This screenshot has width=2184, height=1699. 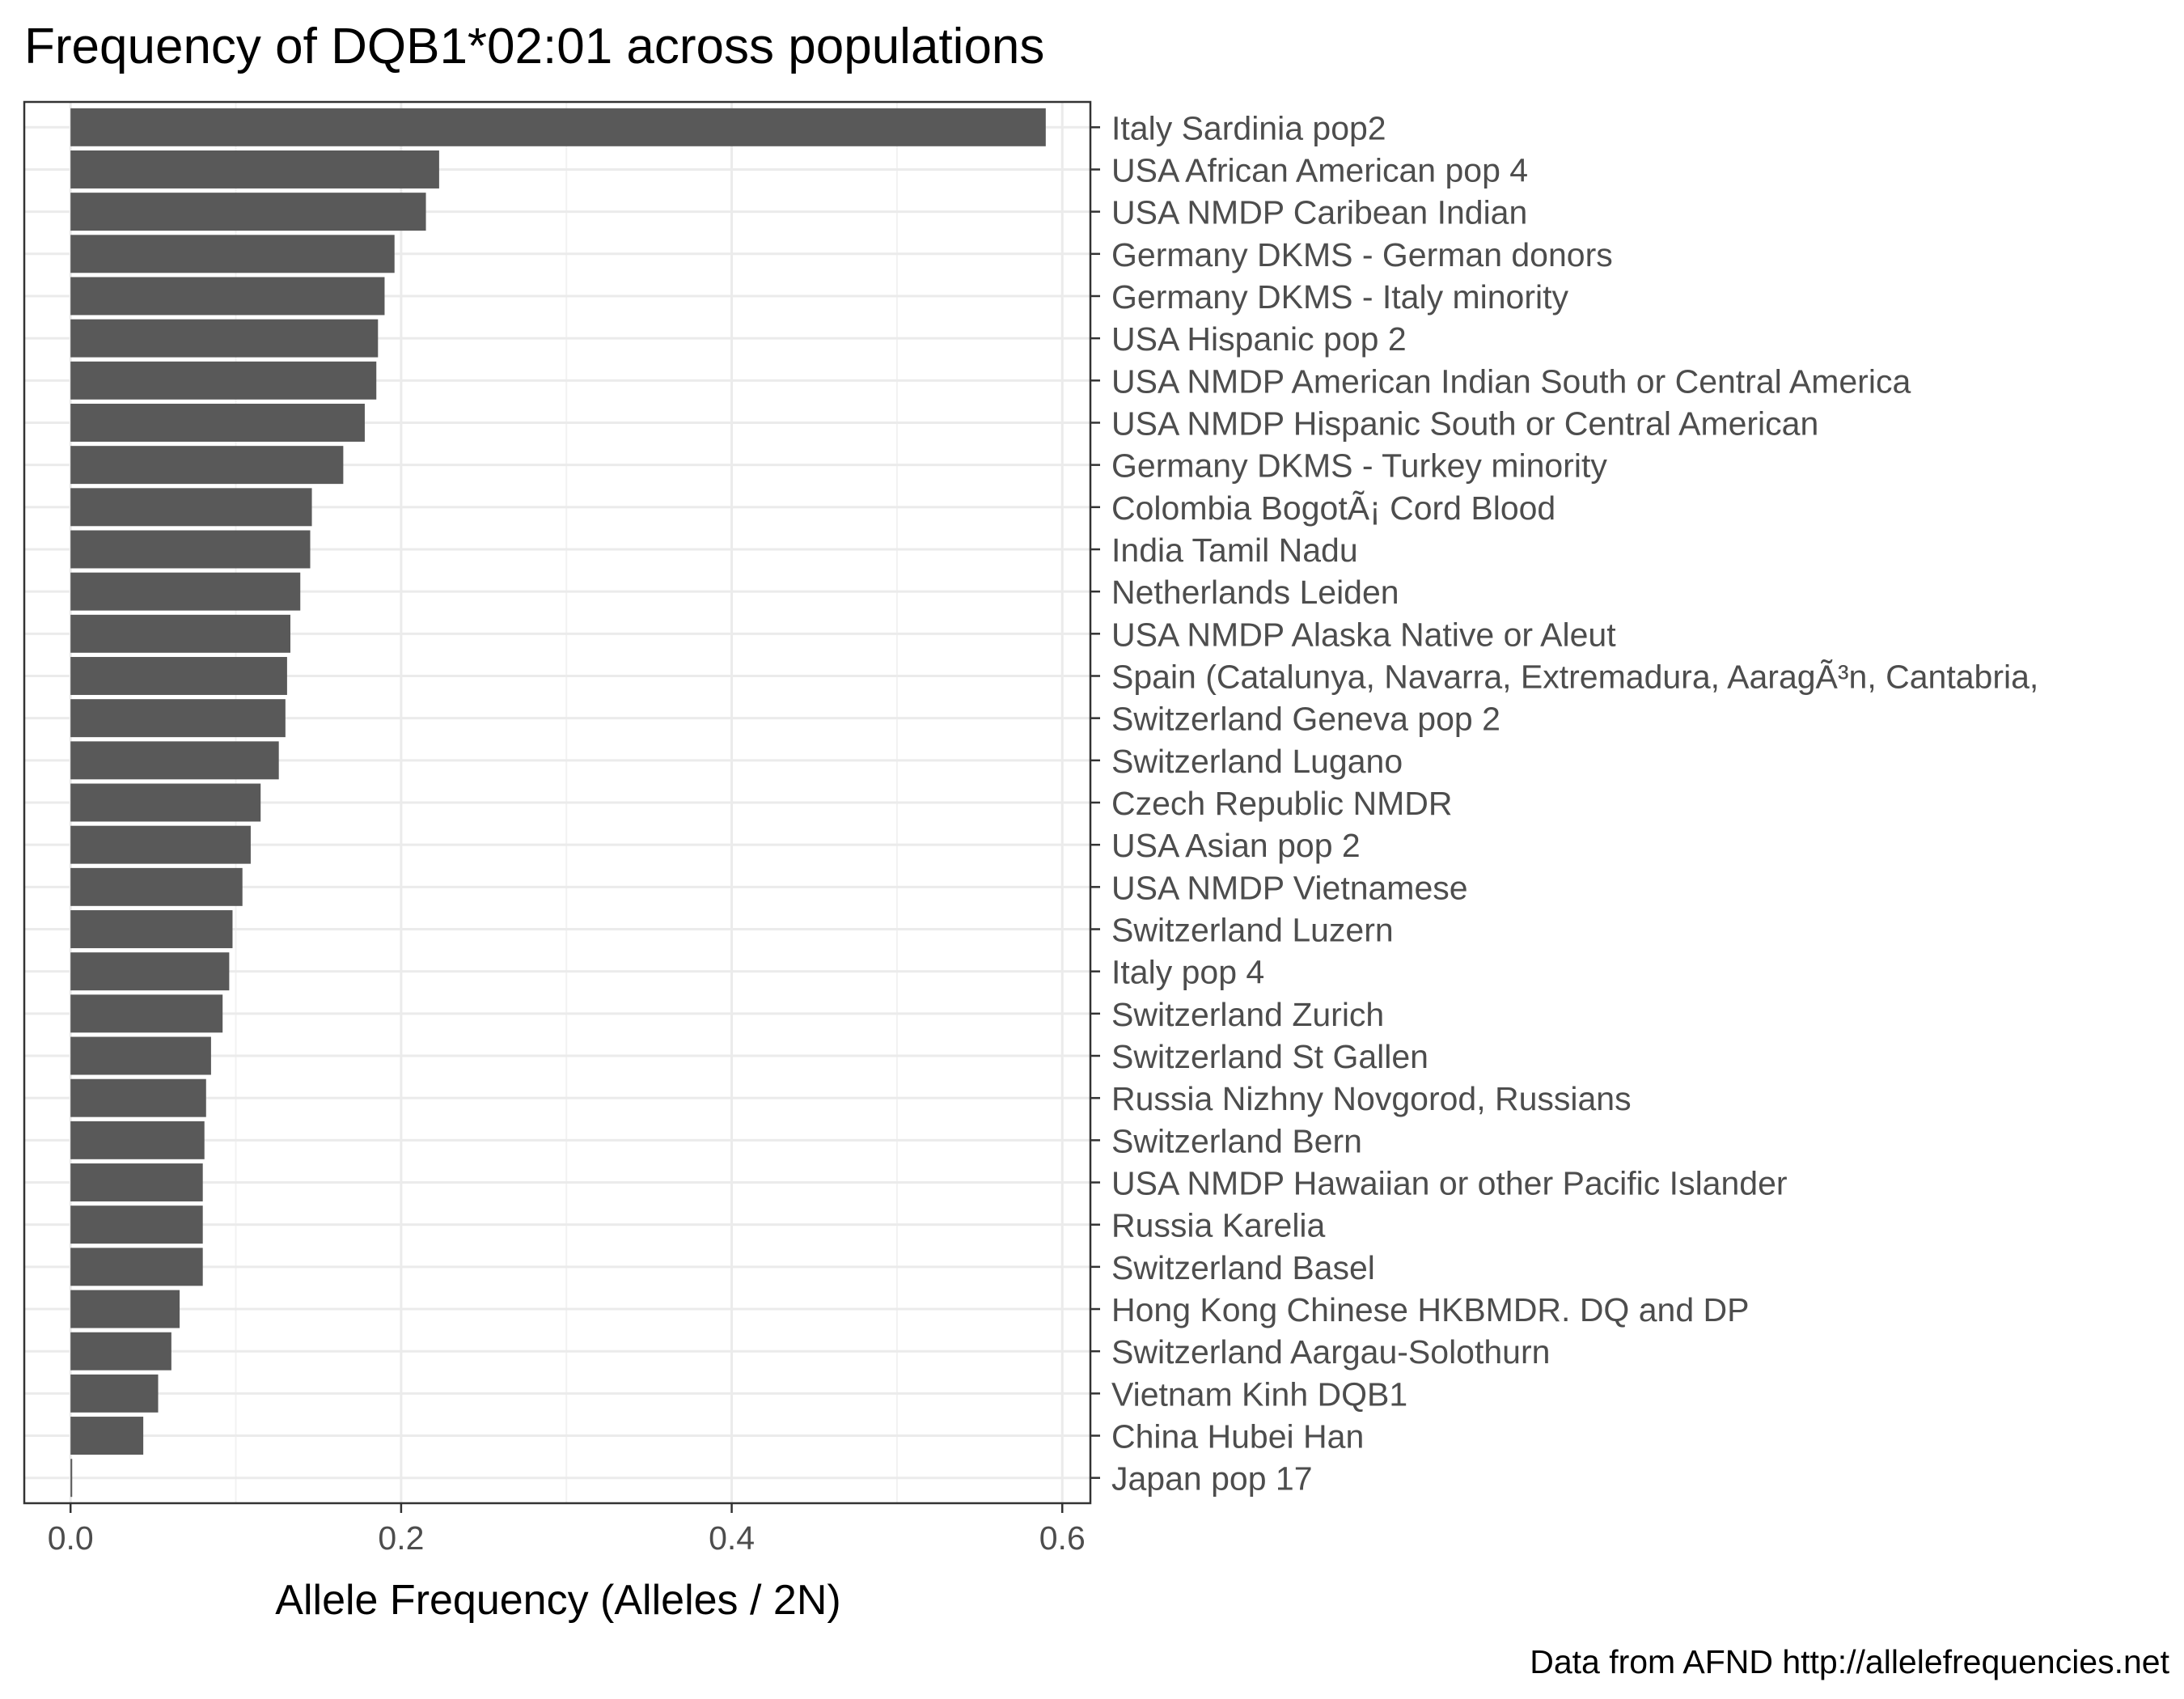 What do you see at coordinates (1305, 719) in the screenshot?
I see `y-tick-label: Switzerland Geneva pop 2` at bounding box center [1305, 719].